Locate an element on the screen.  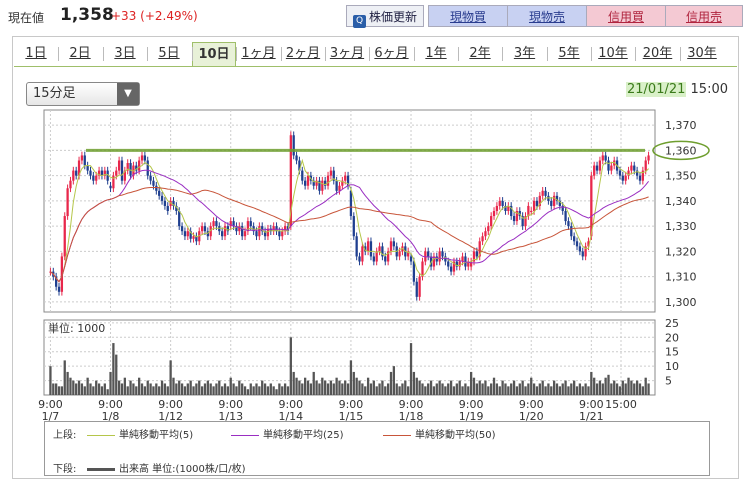
x-time-label: 9:00 is located at coordinates (591, 404).